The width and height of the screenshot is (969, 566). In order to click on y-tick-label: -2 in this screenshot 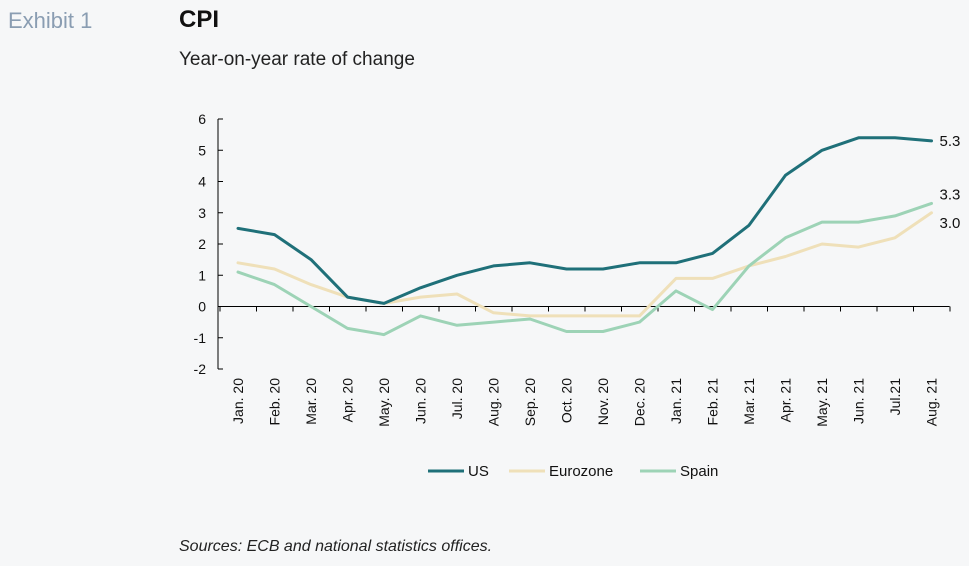, I will do `click(200, 369)`.